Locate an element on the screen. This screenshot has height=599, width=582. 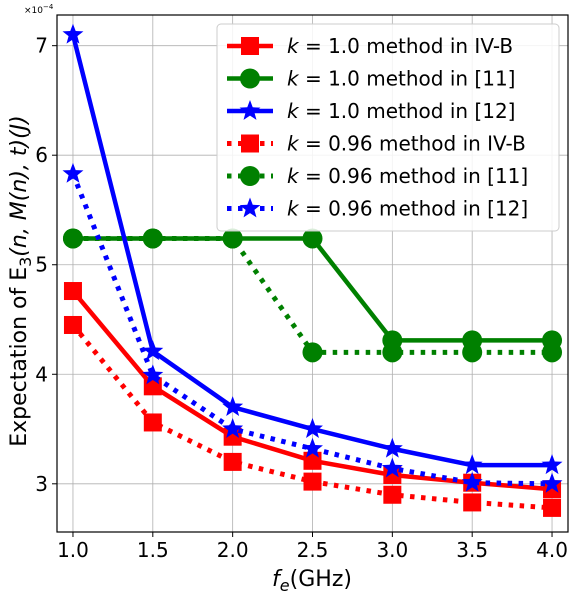
y-tick-label: 5 is located at coordinates (41, 265).